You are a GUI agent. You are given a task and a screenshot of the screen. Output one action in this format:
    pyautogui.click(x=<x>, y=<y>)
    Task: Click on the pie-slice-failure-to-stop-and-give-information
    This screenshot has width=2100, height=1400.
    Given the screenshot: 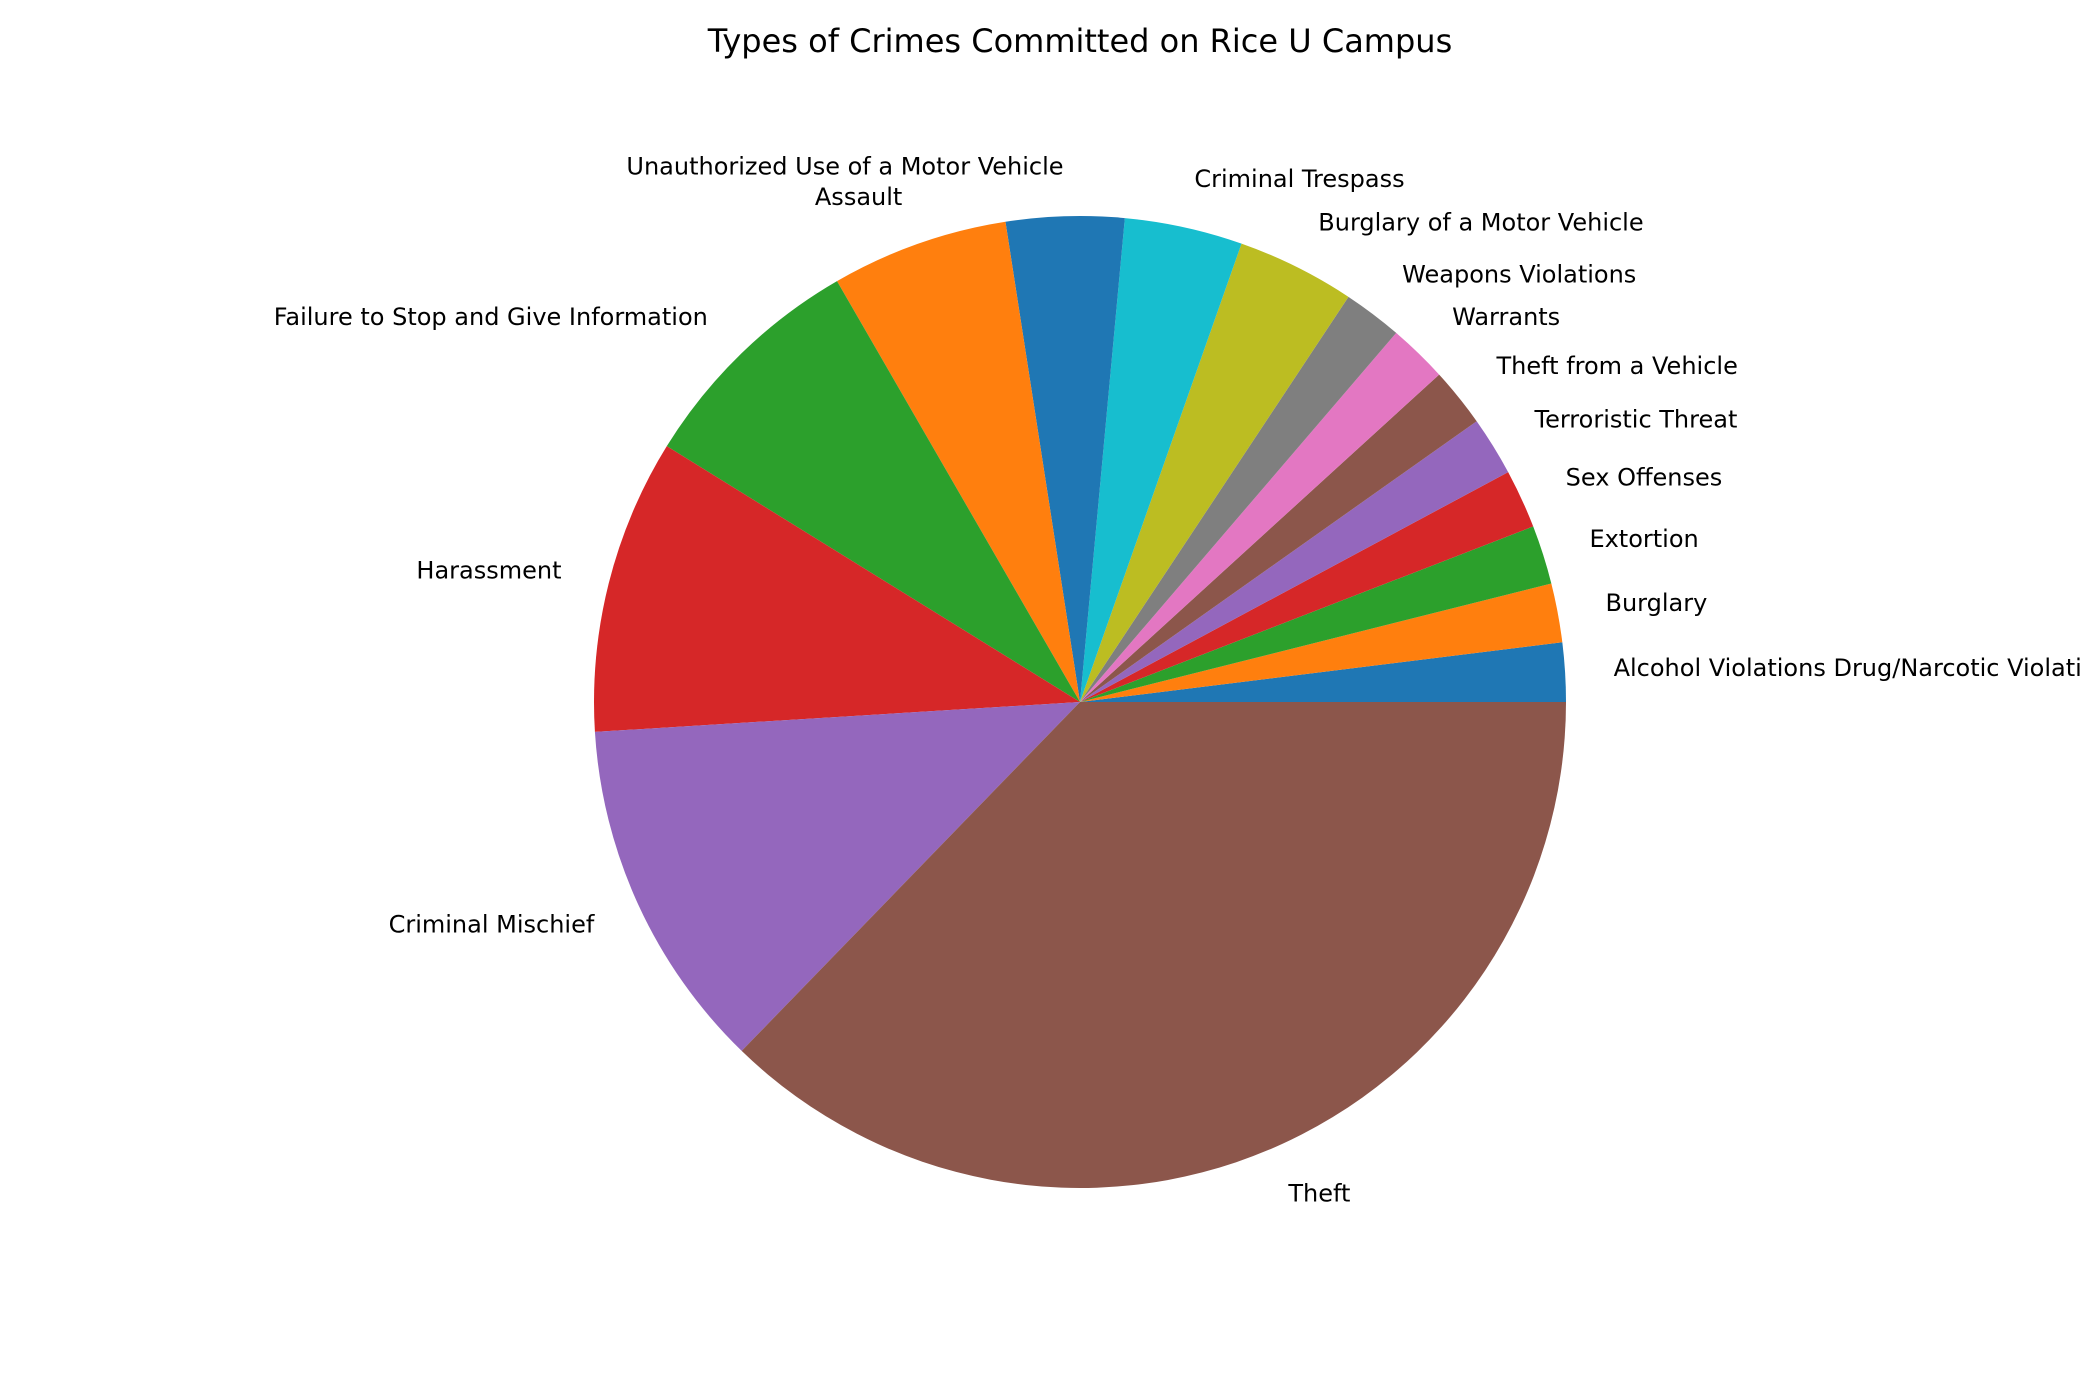 What is the action you would take?
    pyautogui.click(x=873, y=491)
    